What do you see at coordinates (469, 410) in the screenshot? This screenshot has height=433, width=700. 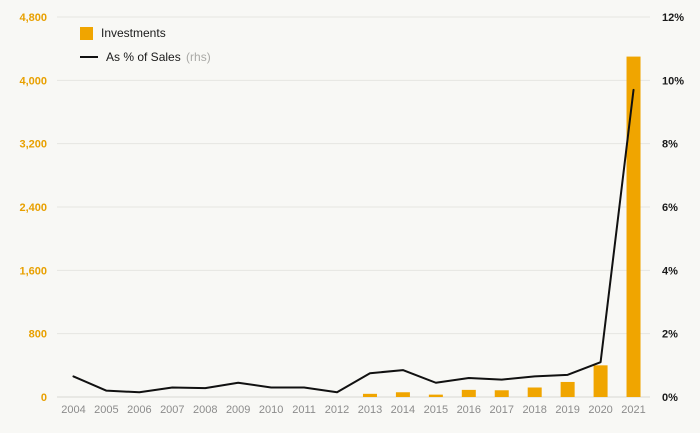 I see `x-axis-tick-label: 2016` at bounding box center [469, 410].